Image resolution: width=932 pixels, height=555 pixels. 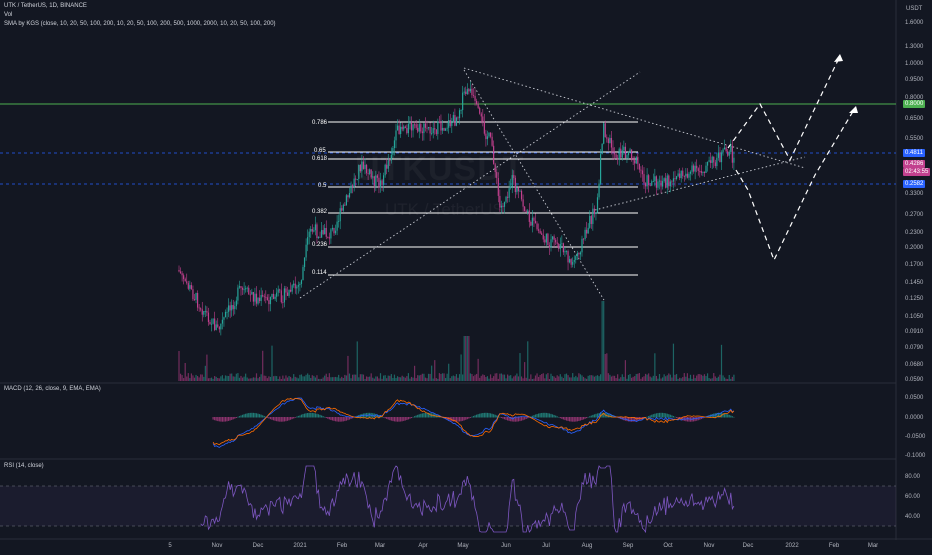 I want to click on macd-pane, so click(x=473, y=422).